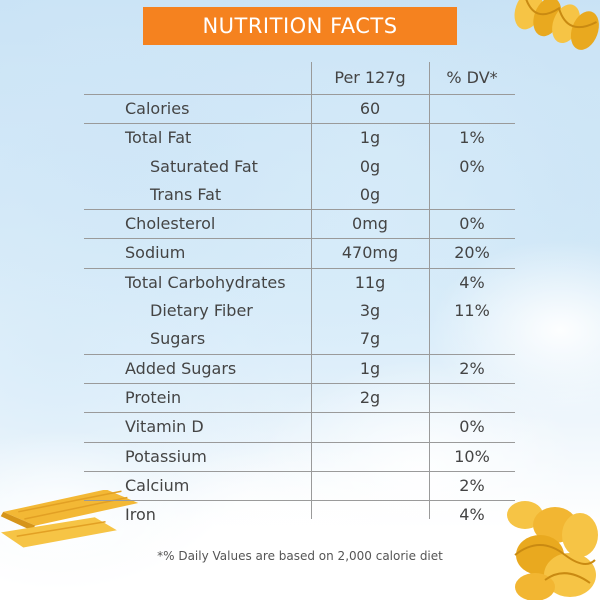  I want to click on nutrient-name: Added Sugars, so click(181, 368).